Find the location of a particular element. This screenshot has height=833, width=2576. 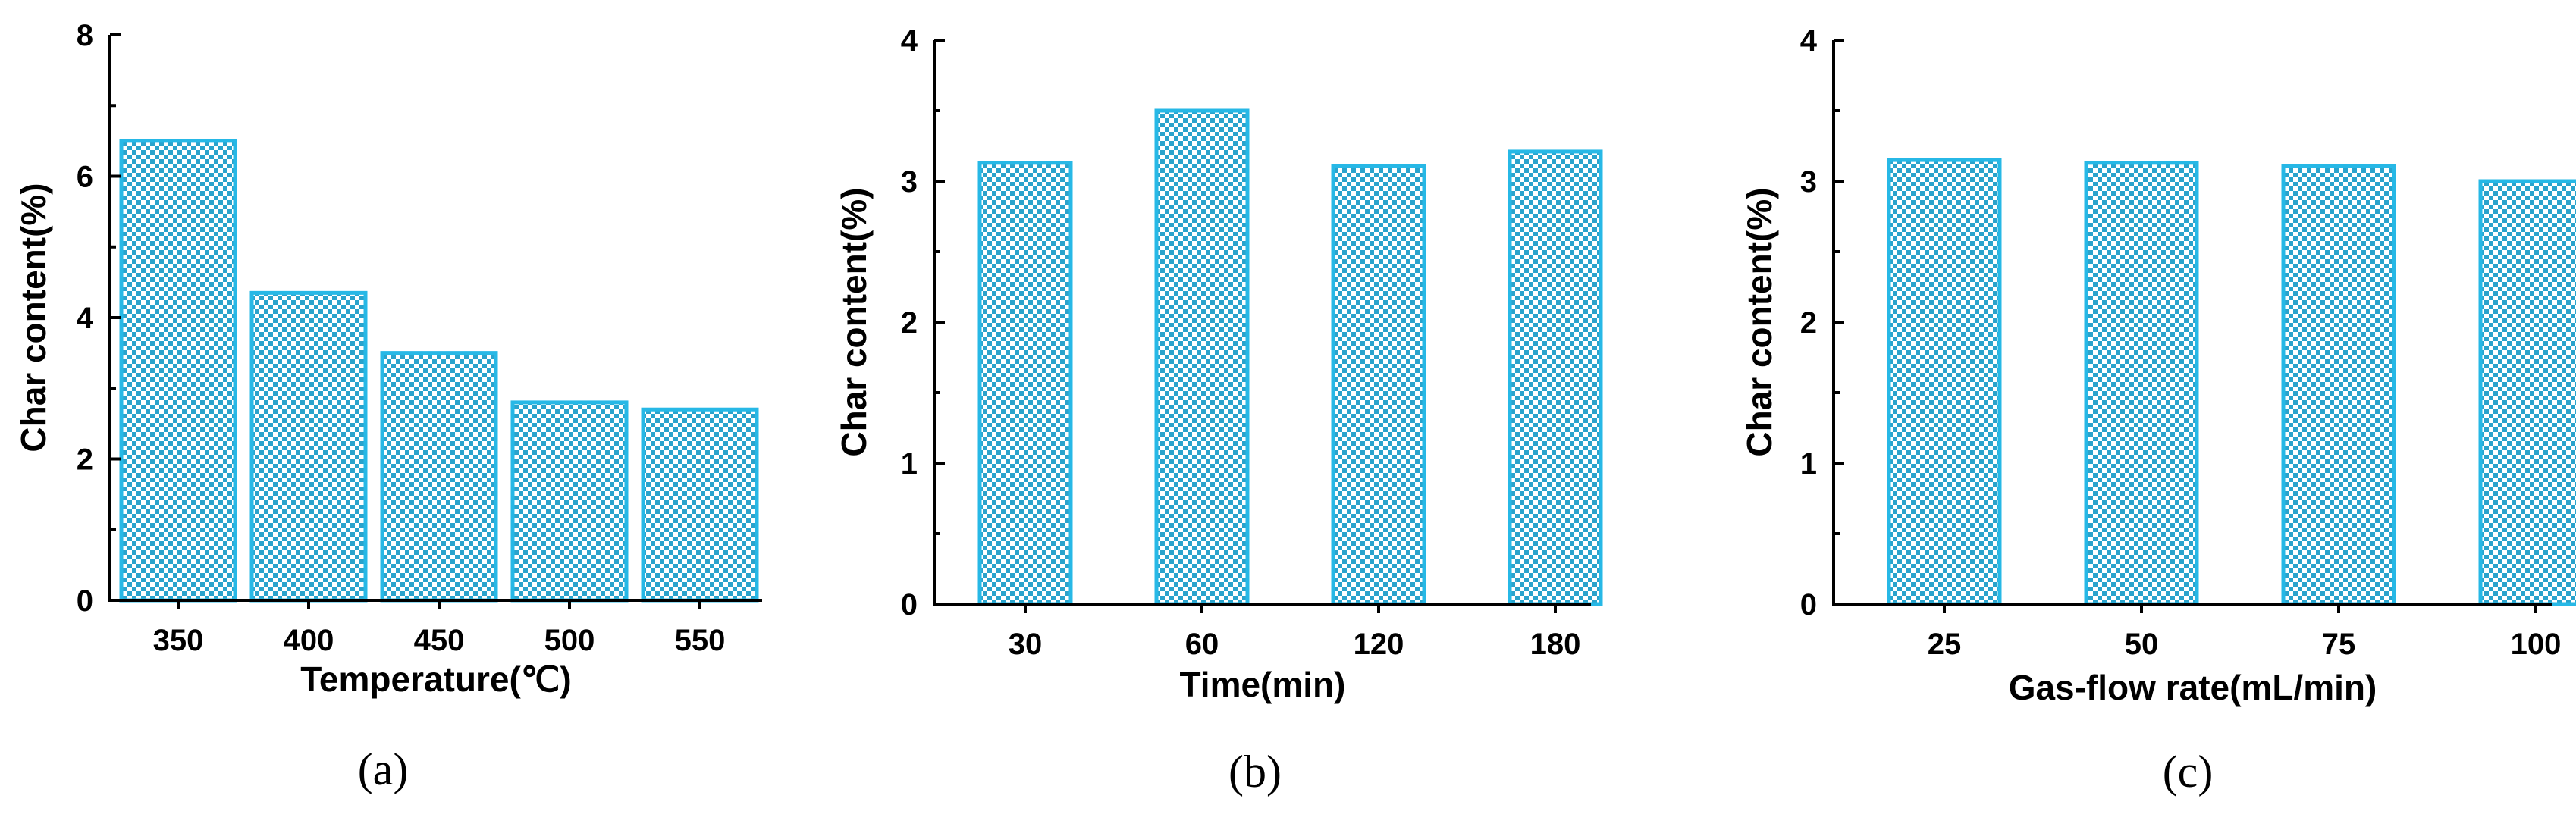

x-axis-title: Temperature(℃) is located at coordinates (436, 679).